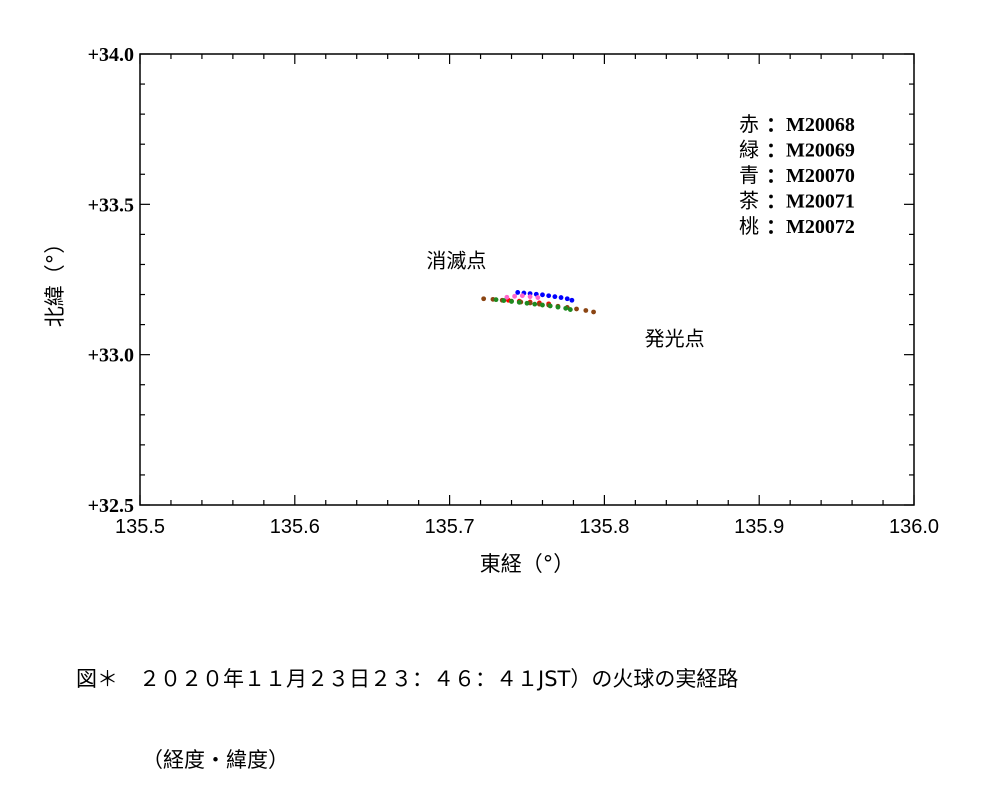  What do you see at coordinates (111, 55) in the screenshot?
I see `y-tick-label: +34.0` at bounding box center [111, 55].